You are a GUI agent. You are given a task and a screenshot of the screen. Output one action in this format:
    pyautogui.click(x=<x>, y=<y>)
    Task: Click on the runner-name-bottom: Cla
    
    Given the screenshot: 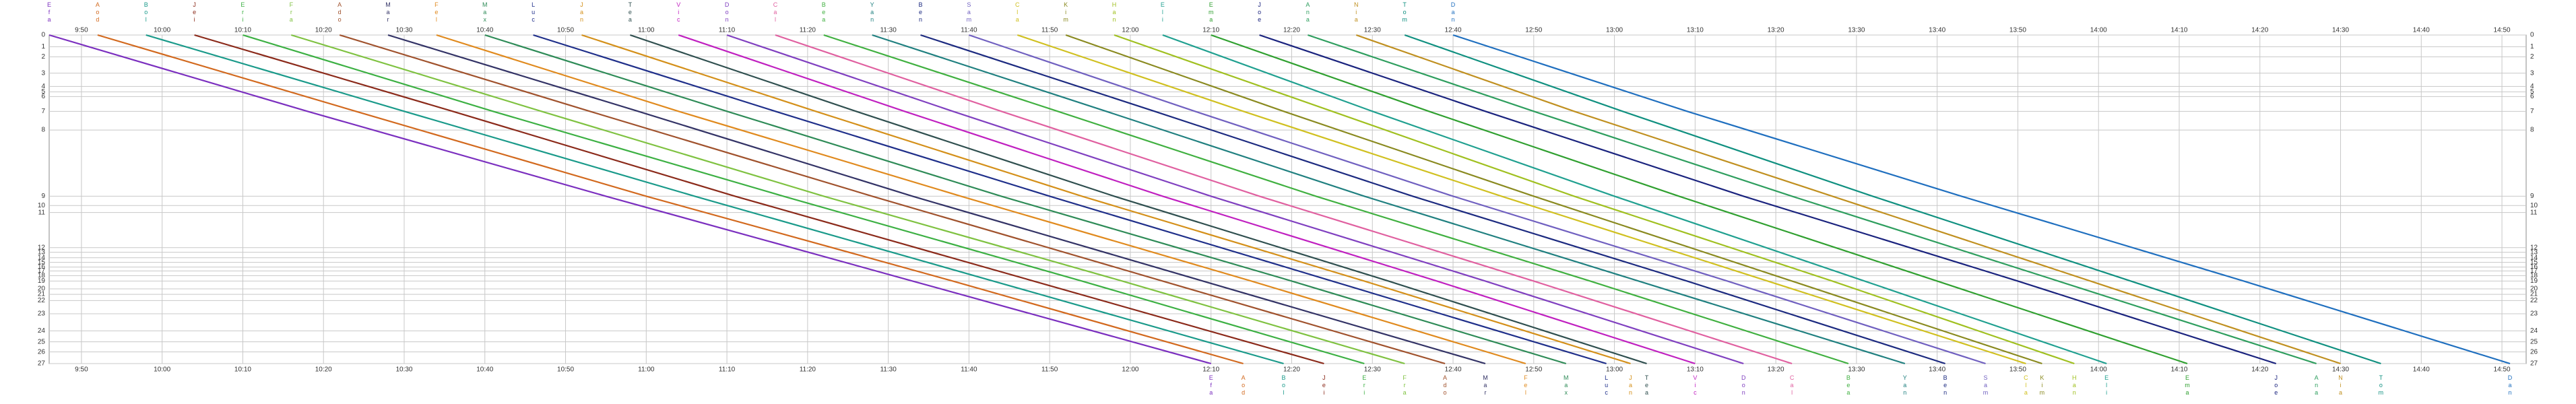 What is the action you would take?
    pyautogui.click(x=2025, y=385)
    